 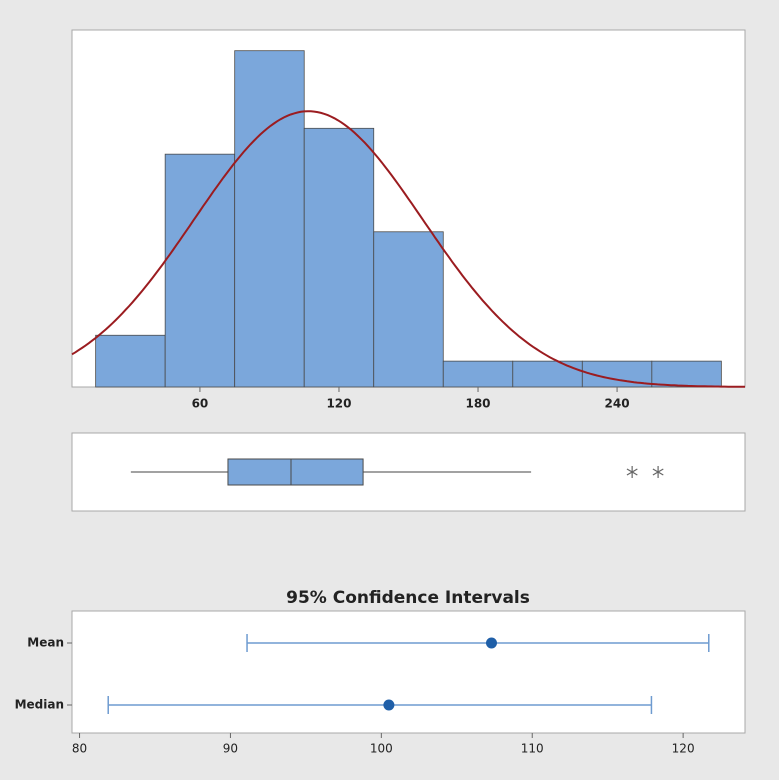 I want to click on box, so click(x=295, y=472).